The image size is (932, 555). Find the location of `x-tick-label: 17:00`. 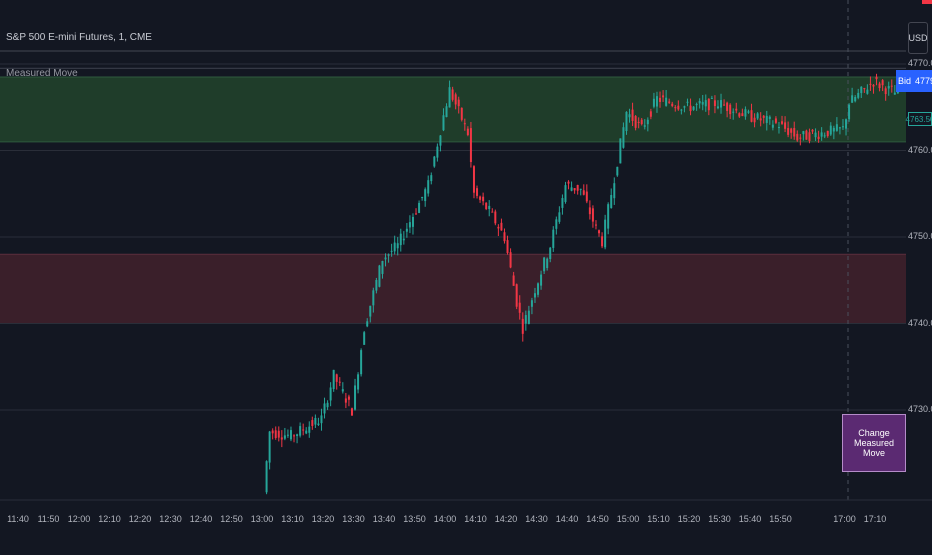

x-tick-label: 17:00 is located at coordinates (844, 519).